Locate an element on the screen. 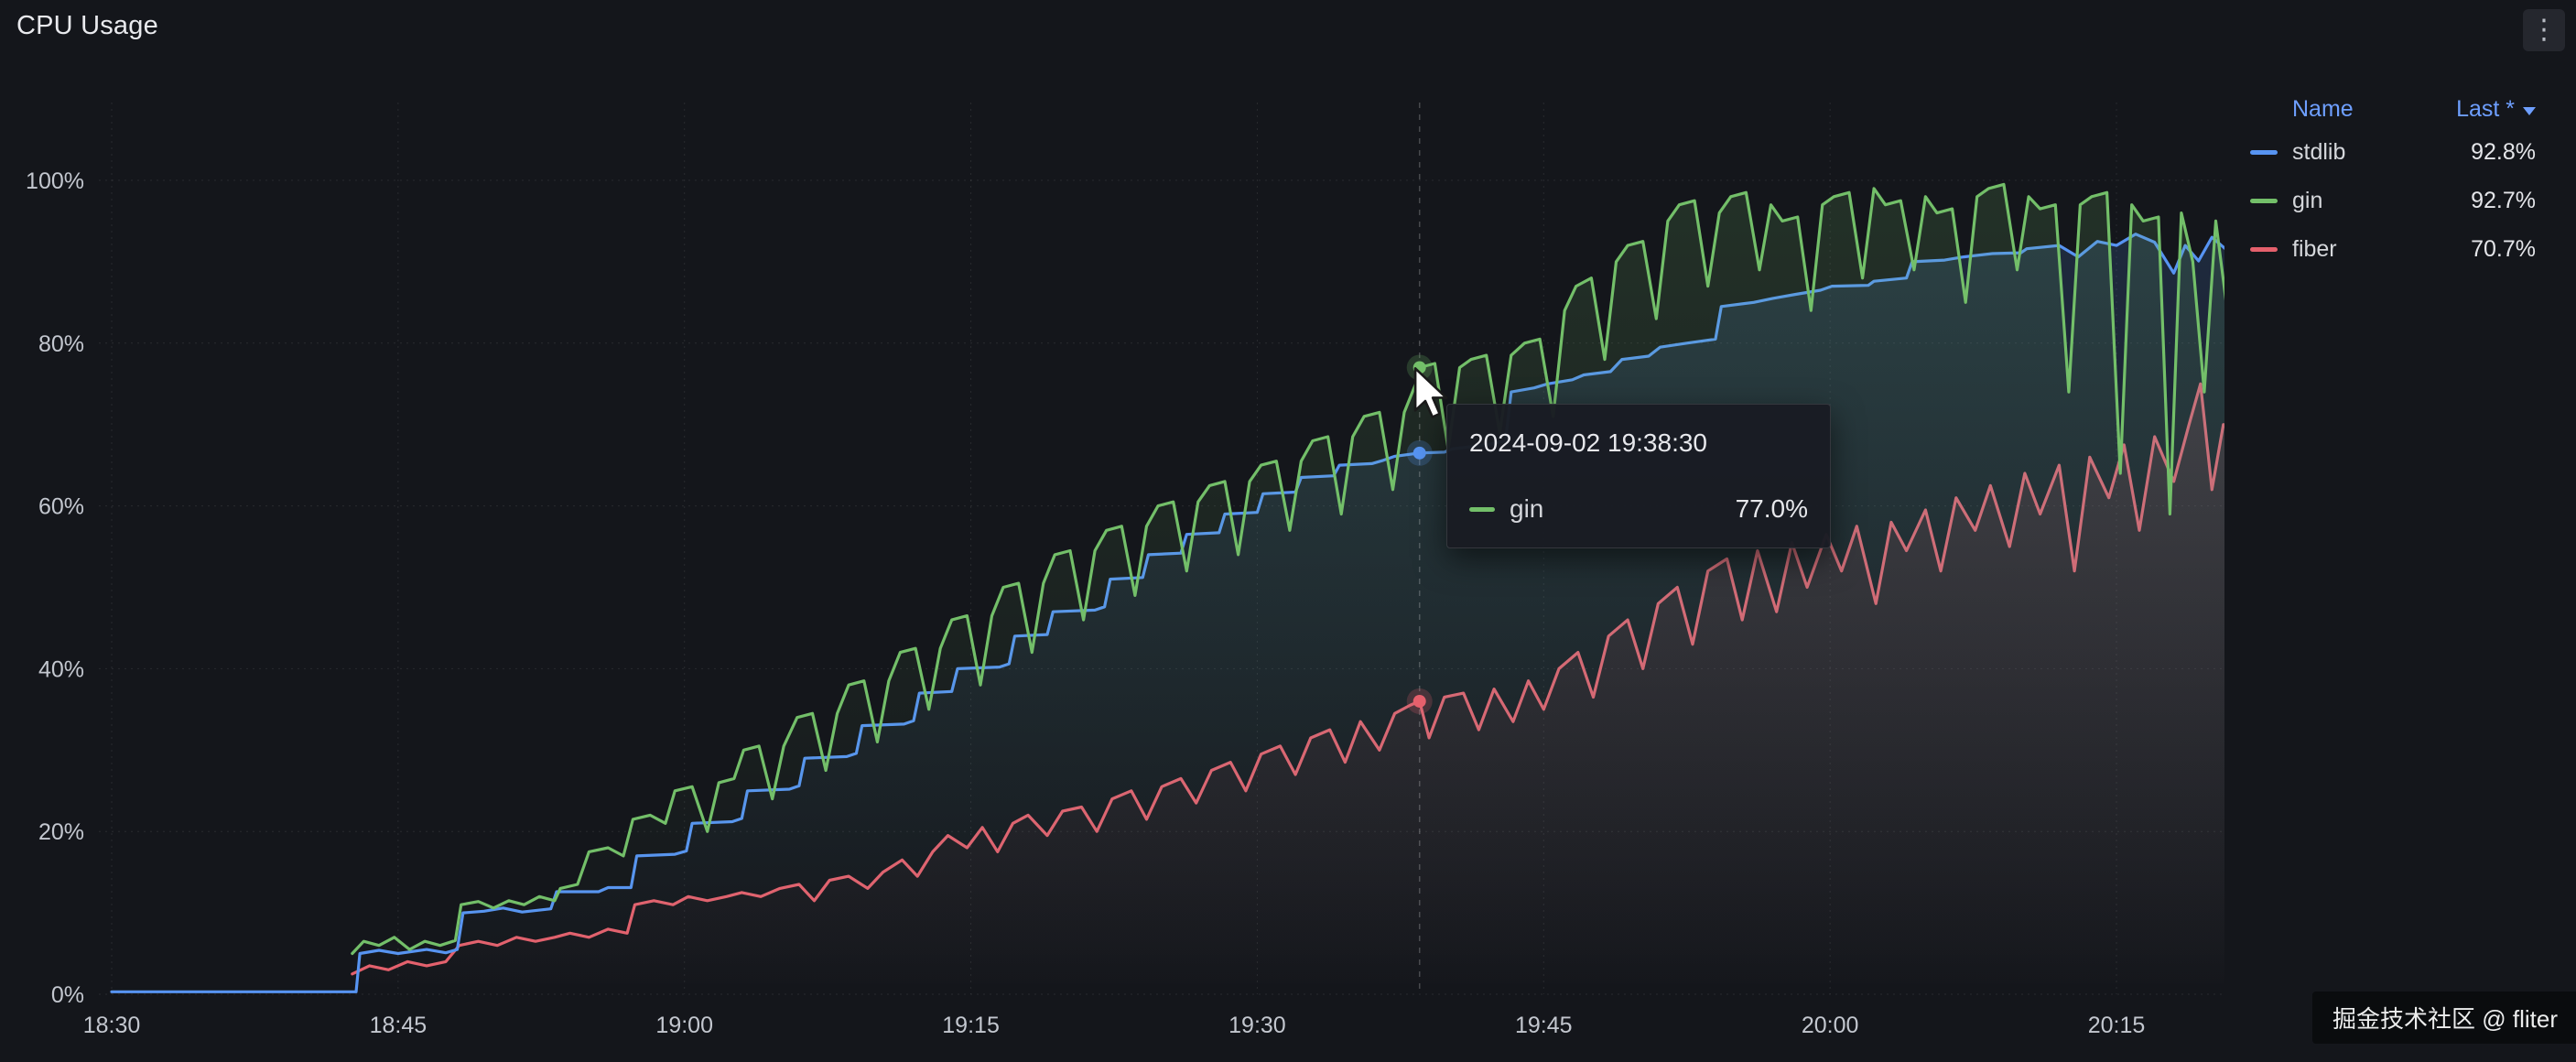  hover-point-gin is located at coordinates (1419, 367).